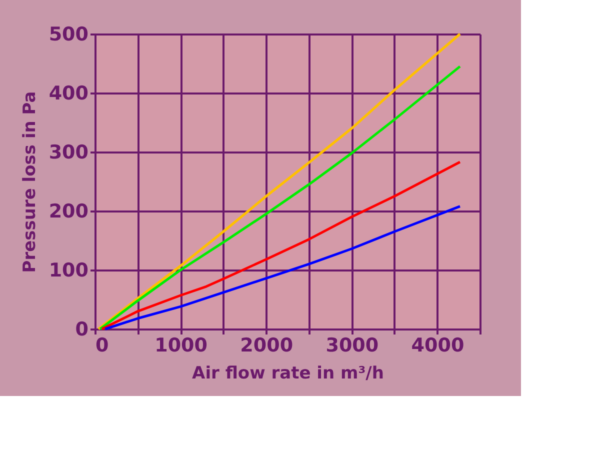  Describe the element at coordinates (181, 345) in the screenshot. I see `x-tick-label: 1000` at that location.